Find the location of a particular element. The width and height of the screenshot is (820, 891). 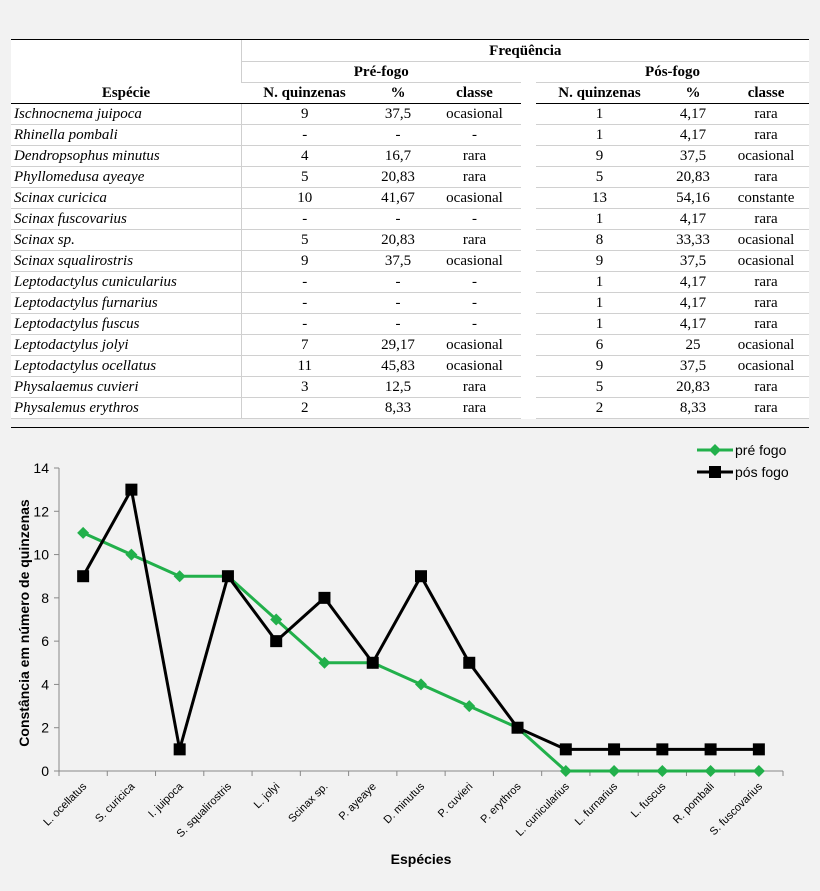

pre-n-cell: 5 is located at coordinates (304, 177).